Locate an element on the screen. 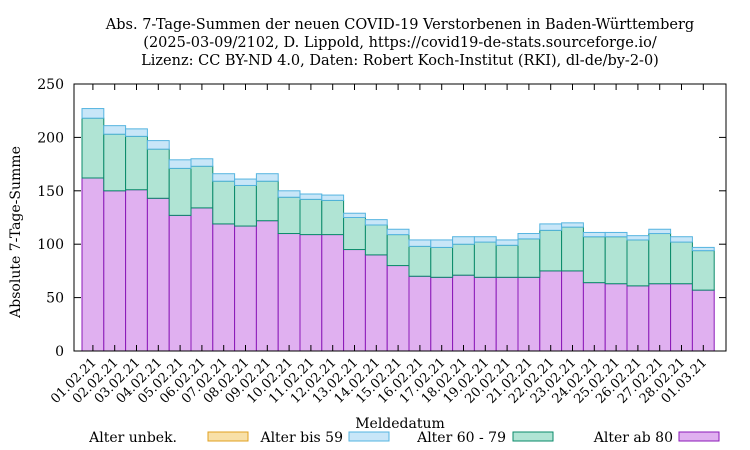 The width and height of the screenshot is (750, 450). y-tick-label-1: 50 is located at coordinates (55, 299).